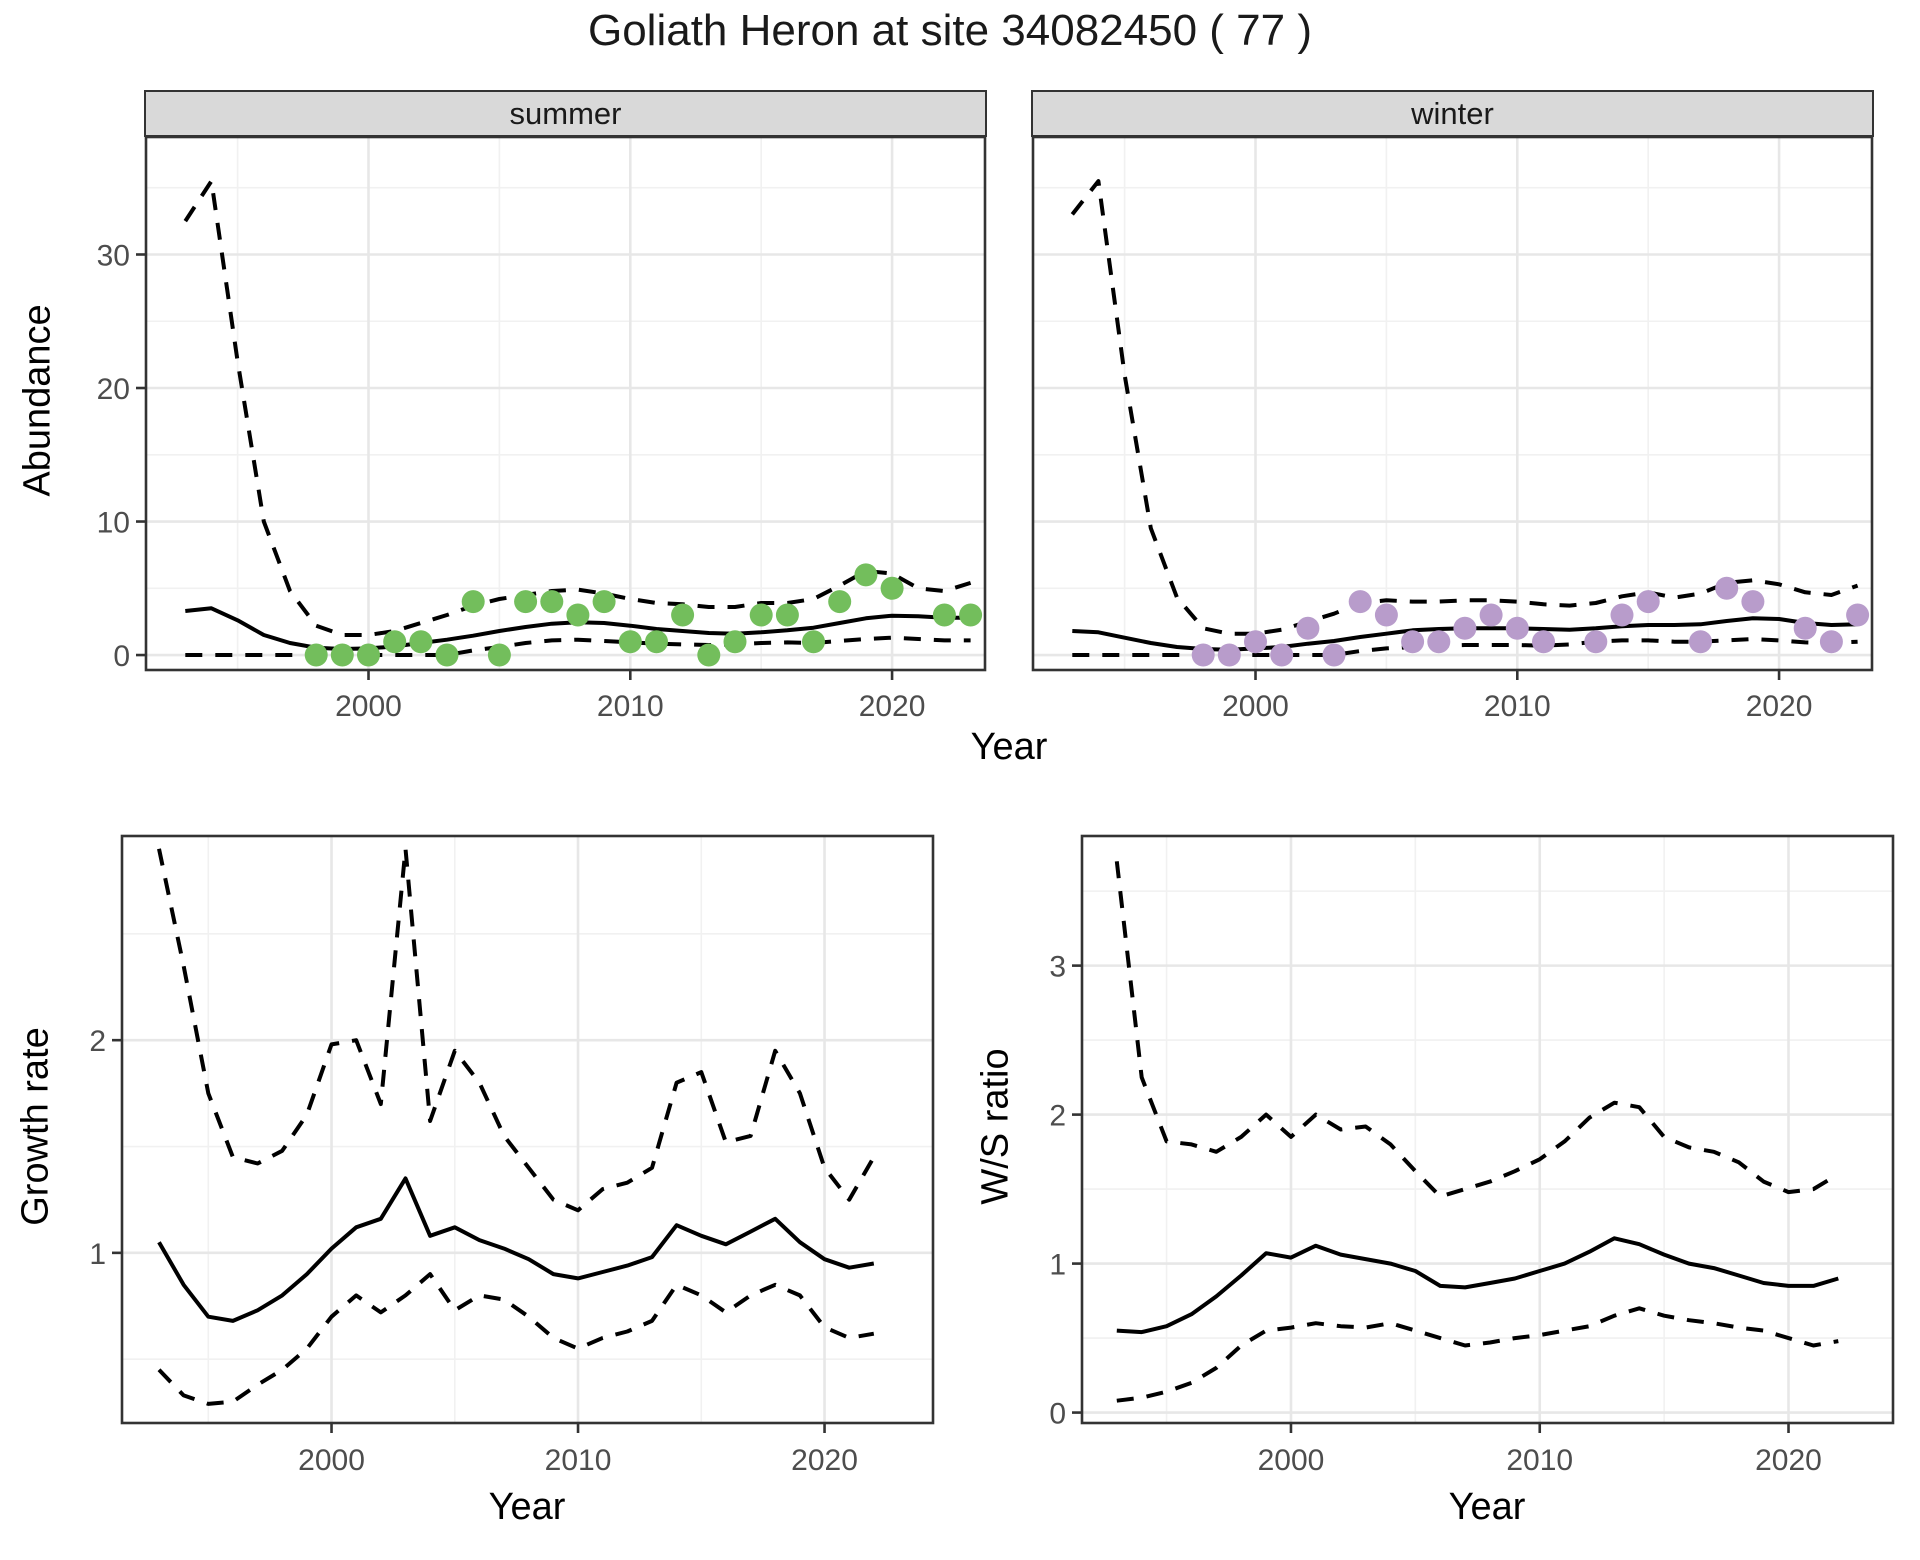 The width and height of the screenshot is (1920, 1560). What do you see at coordinates (949, 30) in the screenshot?
I see `page-title: Goliath Heron at site 34082450 ( 77 )` at bounding box center [949, 30].